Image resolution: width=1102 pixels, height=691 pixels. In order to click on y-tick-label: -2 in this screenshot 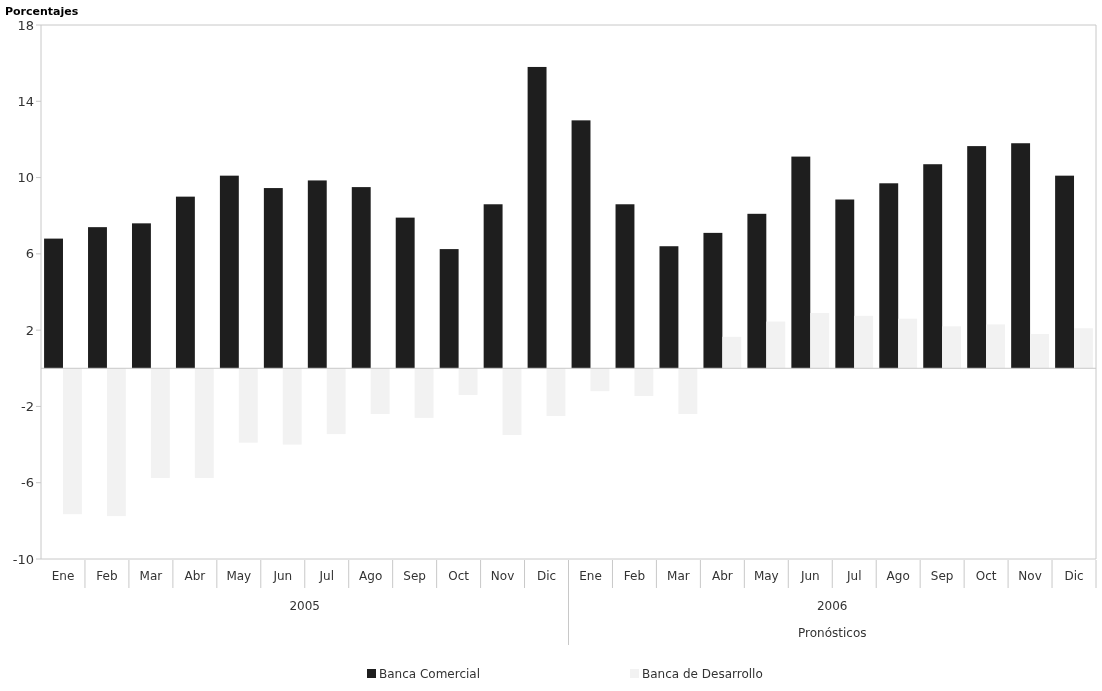, I will do `click(27, 406)`.